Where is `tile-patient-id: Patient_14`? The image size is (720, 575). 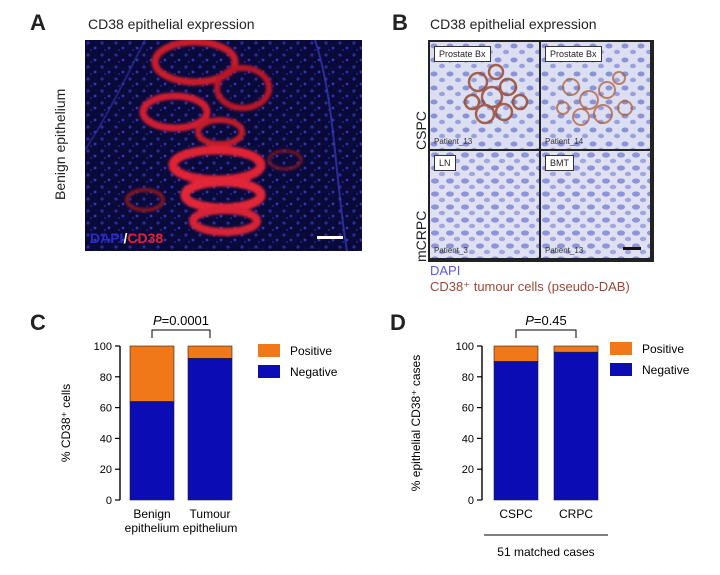
tile-patient-id: Patient_14 is located at coordinates (564, 141).